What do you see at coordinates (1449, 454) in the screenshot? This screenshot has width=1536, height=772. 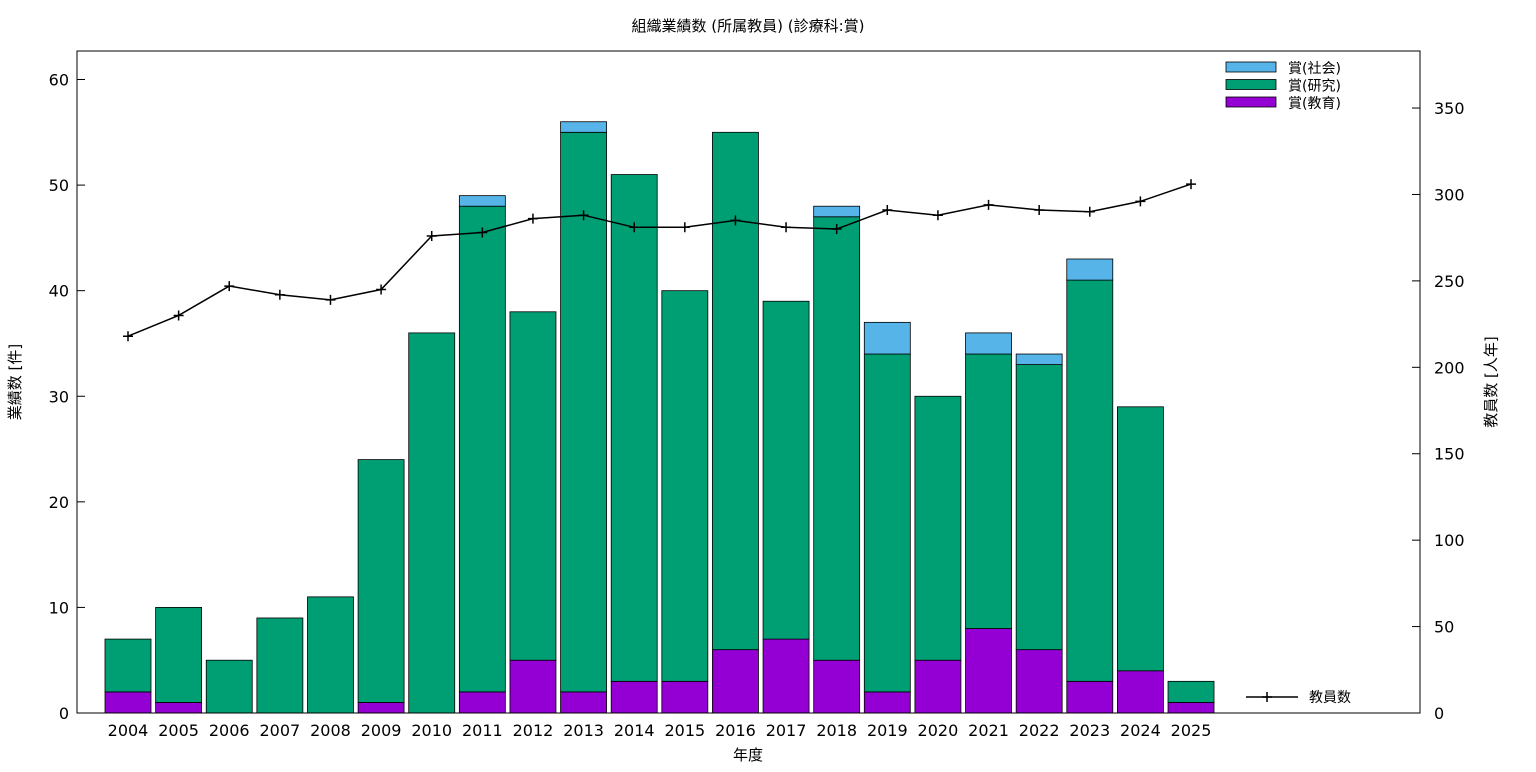 I see `y2-tick-label-150: 150` at bounding box center [1449, 454].